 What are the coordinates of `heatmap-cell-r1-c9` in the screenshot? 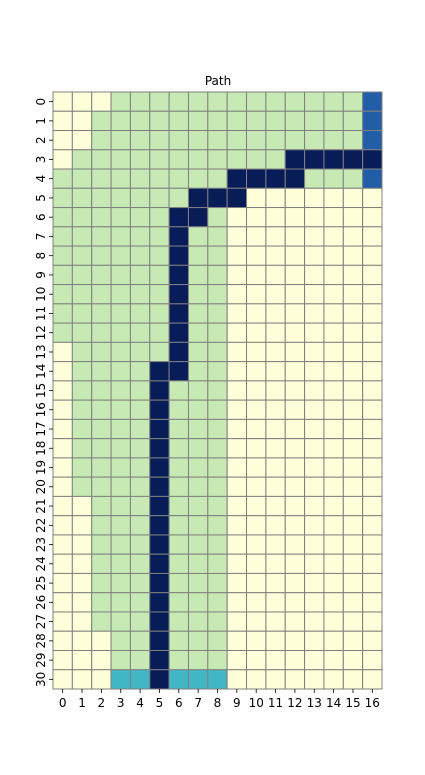 It's located at (237, 121).